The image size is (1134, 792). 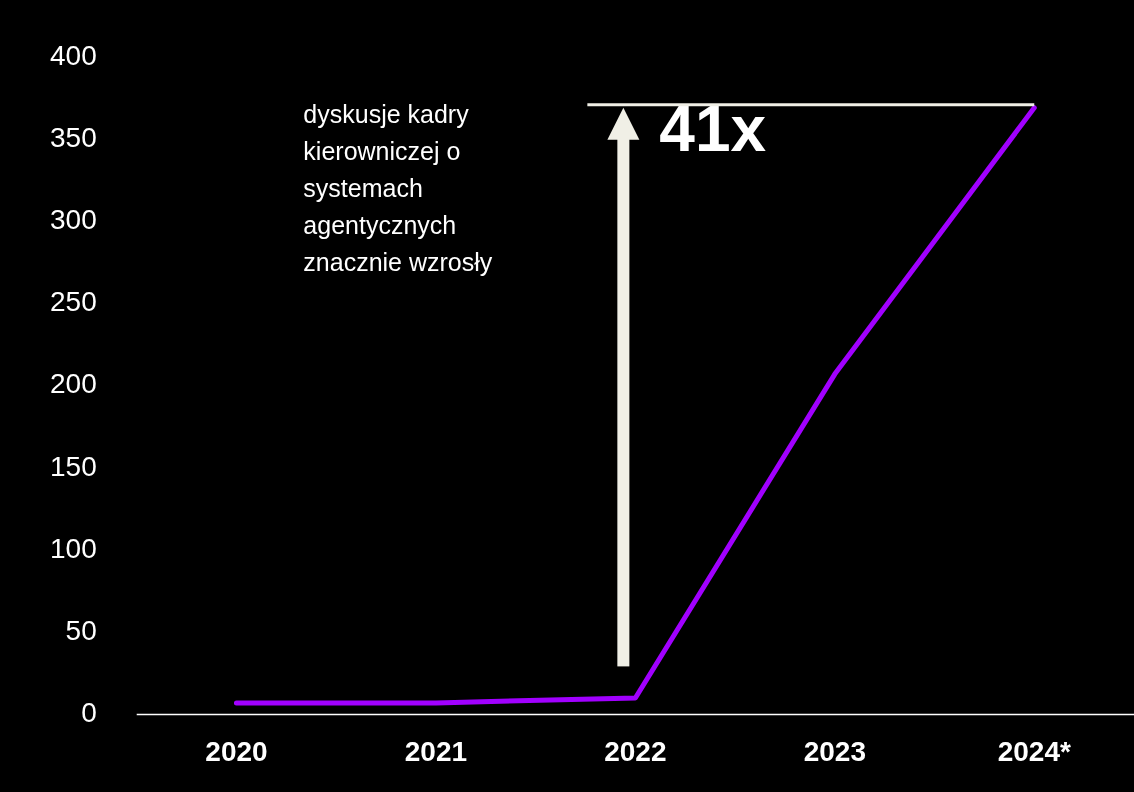 I want to click on x-tick-label: 2022, so click(x=635, y=751).